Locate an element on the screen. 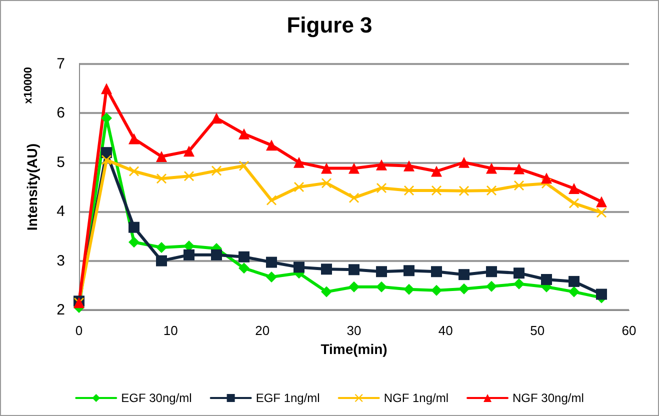  legend-label: NGF 30ng/ml is located at coordinates (548, 398).